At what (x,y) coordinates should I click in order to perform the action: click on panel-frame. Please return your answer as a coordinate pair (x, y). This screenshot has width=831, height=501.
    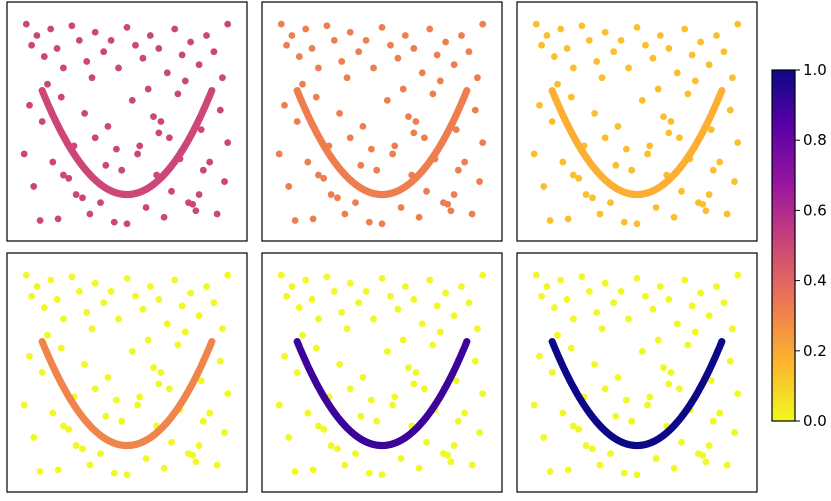
    Looking at the image, I should click on (382, 372).